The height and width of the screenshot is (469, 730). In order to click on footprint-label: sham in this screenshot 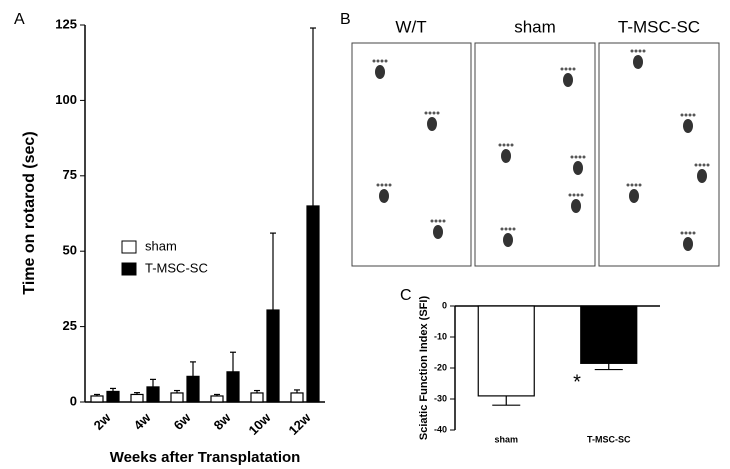, I will do `click(535, 26)`.